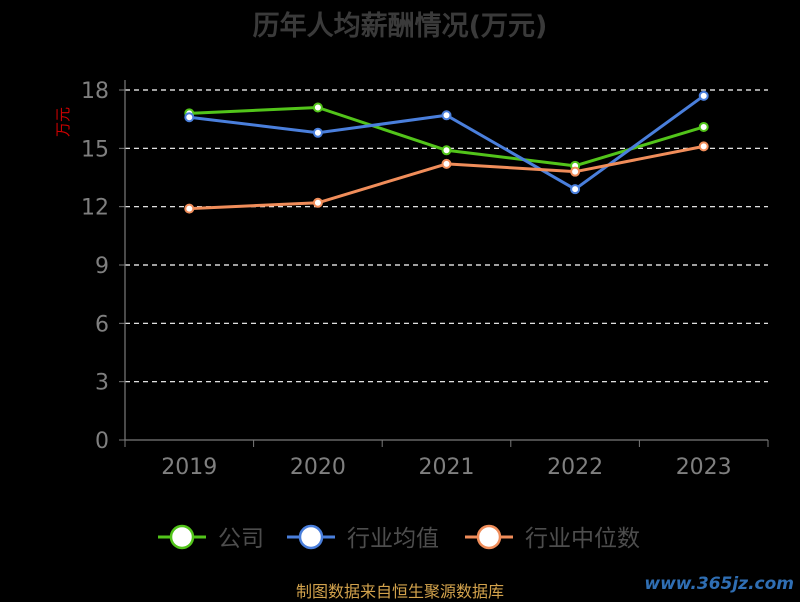  Describe the element at coordinates (102, 266) in the screenshot. I see `y-tick-label: 9` at that location.